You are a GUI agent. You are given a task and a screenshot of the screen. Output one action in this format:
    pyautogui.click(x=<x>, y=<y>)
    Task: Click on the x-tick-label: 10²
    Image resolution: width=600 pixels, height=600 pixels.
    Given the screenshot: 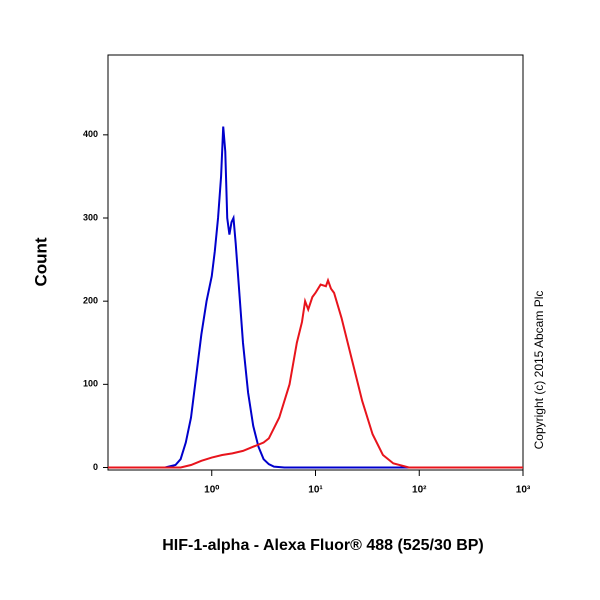 What is the action you would take?
    pyautogui.click(x=419, y=490)
    